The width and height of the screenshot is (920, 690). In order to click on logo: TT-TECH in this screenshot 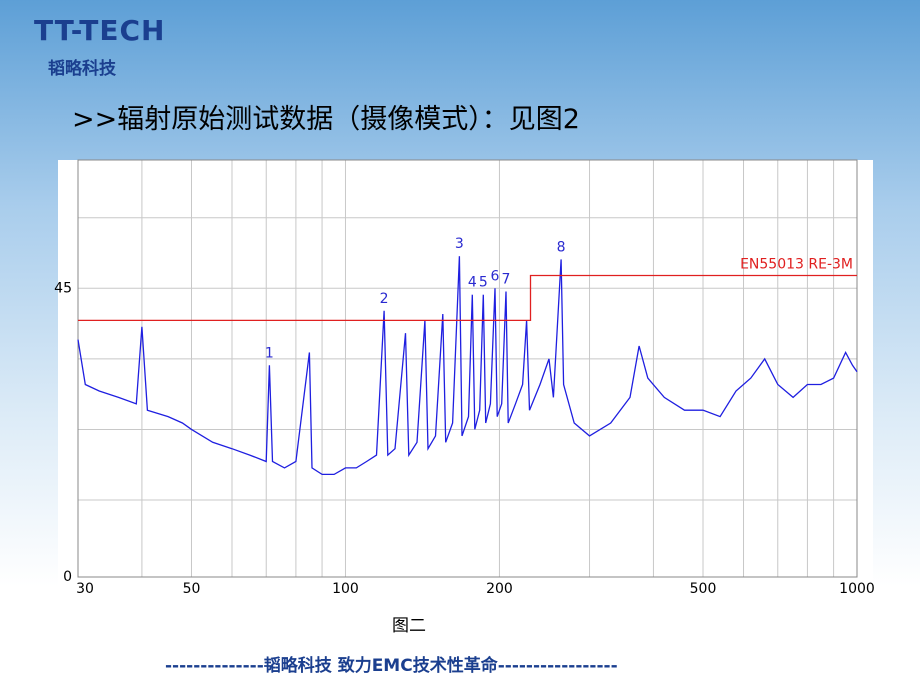, I will do `click(100, 30)`.